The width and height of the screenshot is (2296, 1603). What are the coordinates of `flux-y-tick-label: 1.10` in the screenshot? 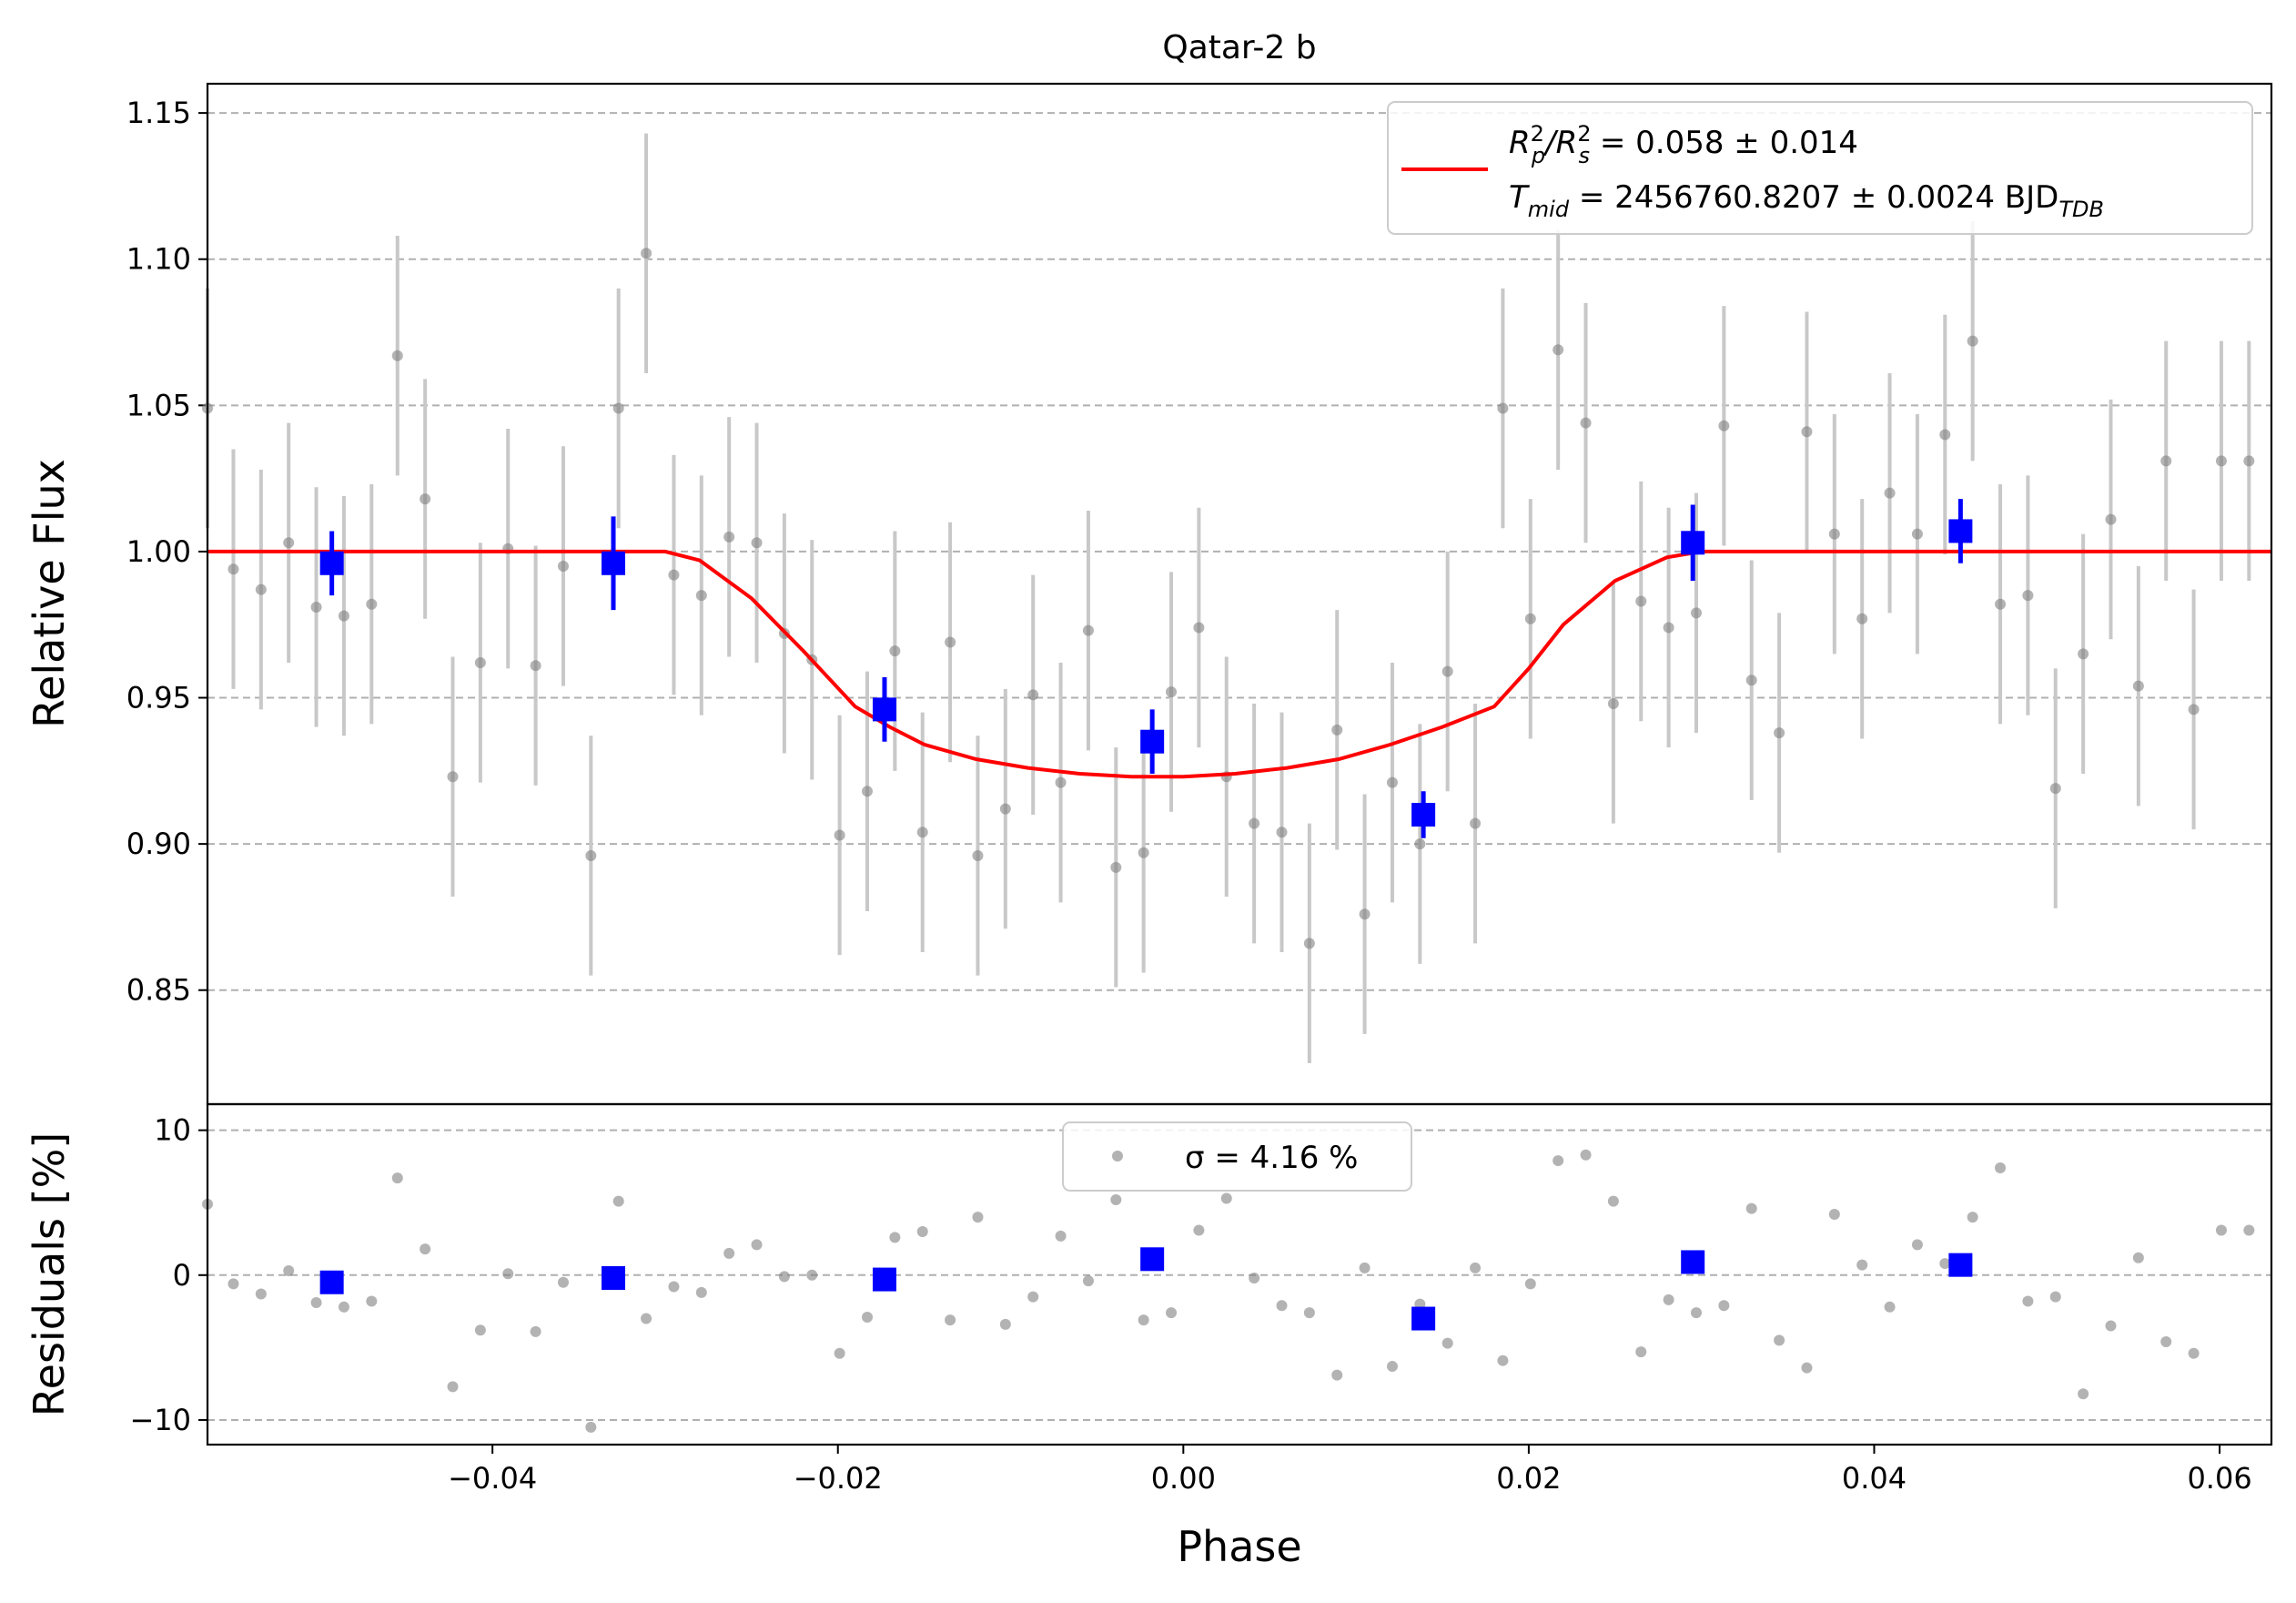 It's located at (158, 259).